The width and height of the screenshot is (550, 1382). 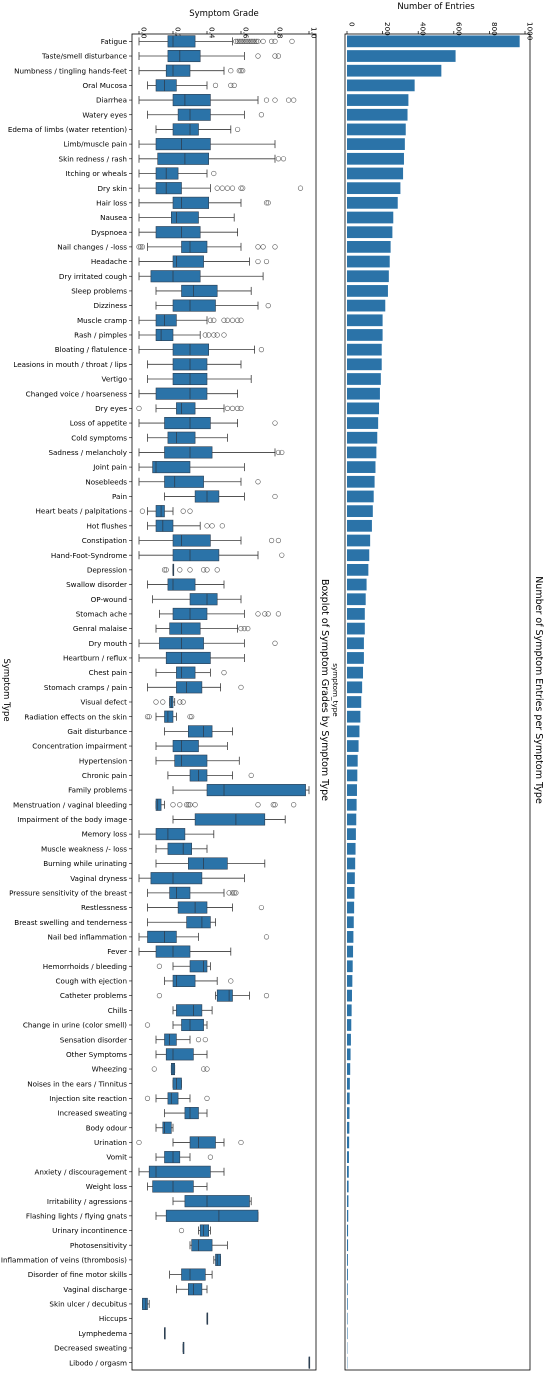 I want to click on category-label: Skin ulcer / decubitus, so click(x=88, y=1304).